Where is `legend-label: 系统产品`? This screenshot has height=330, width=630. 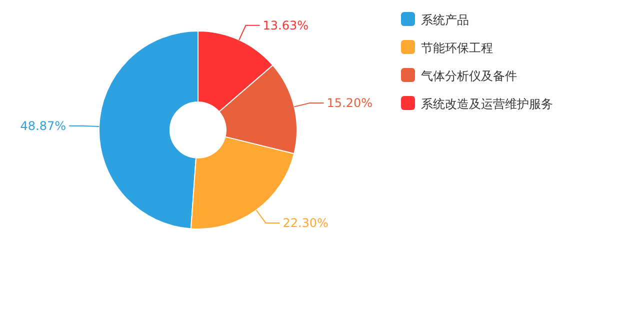
legend-label: 系统产品 is located at coordinates (445, 20).